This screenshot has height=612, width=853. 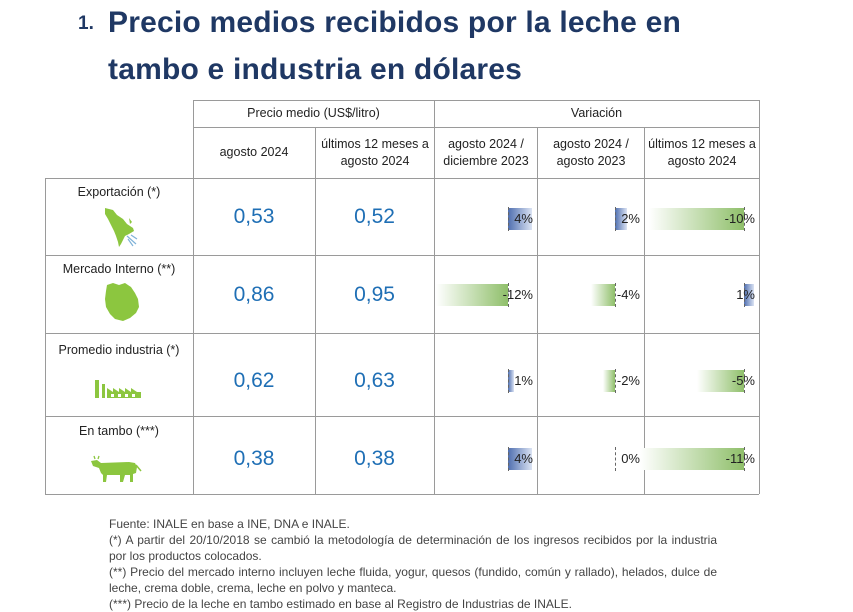 I want to click on row-label-farm: En tambo (***), so click(x=119, y=431).